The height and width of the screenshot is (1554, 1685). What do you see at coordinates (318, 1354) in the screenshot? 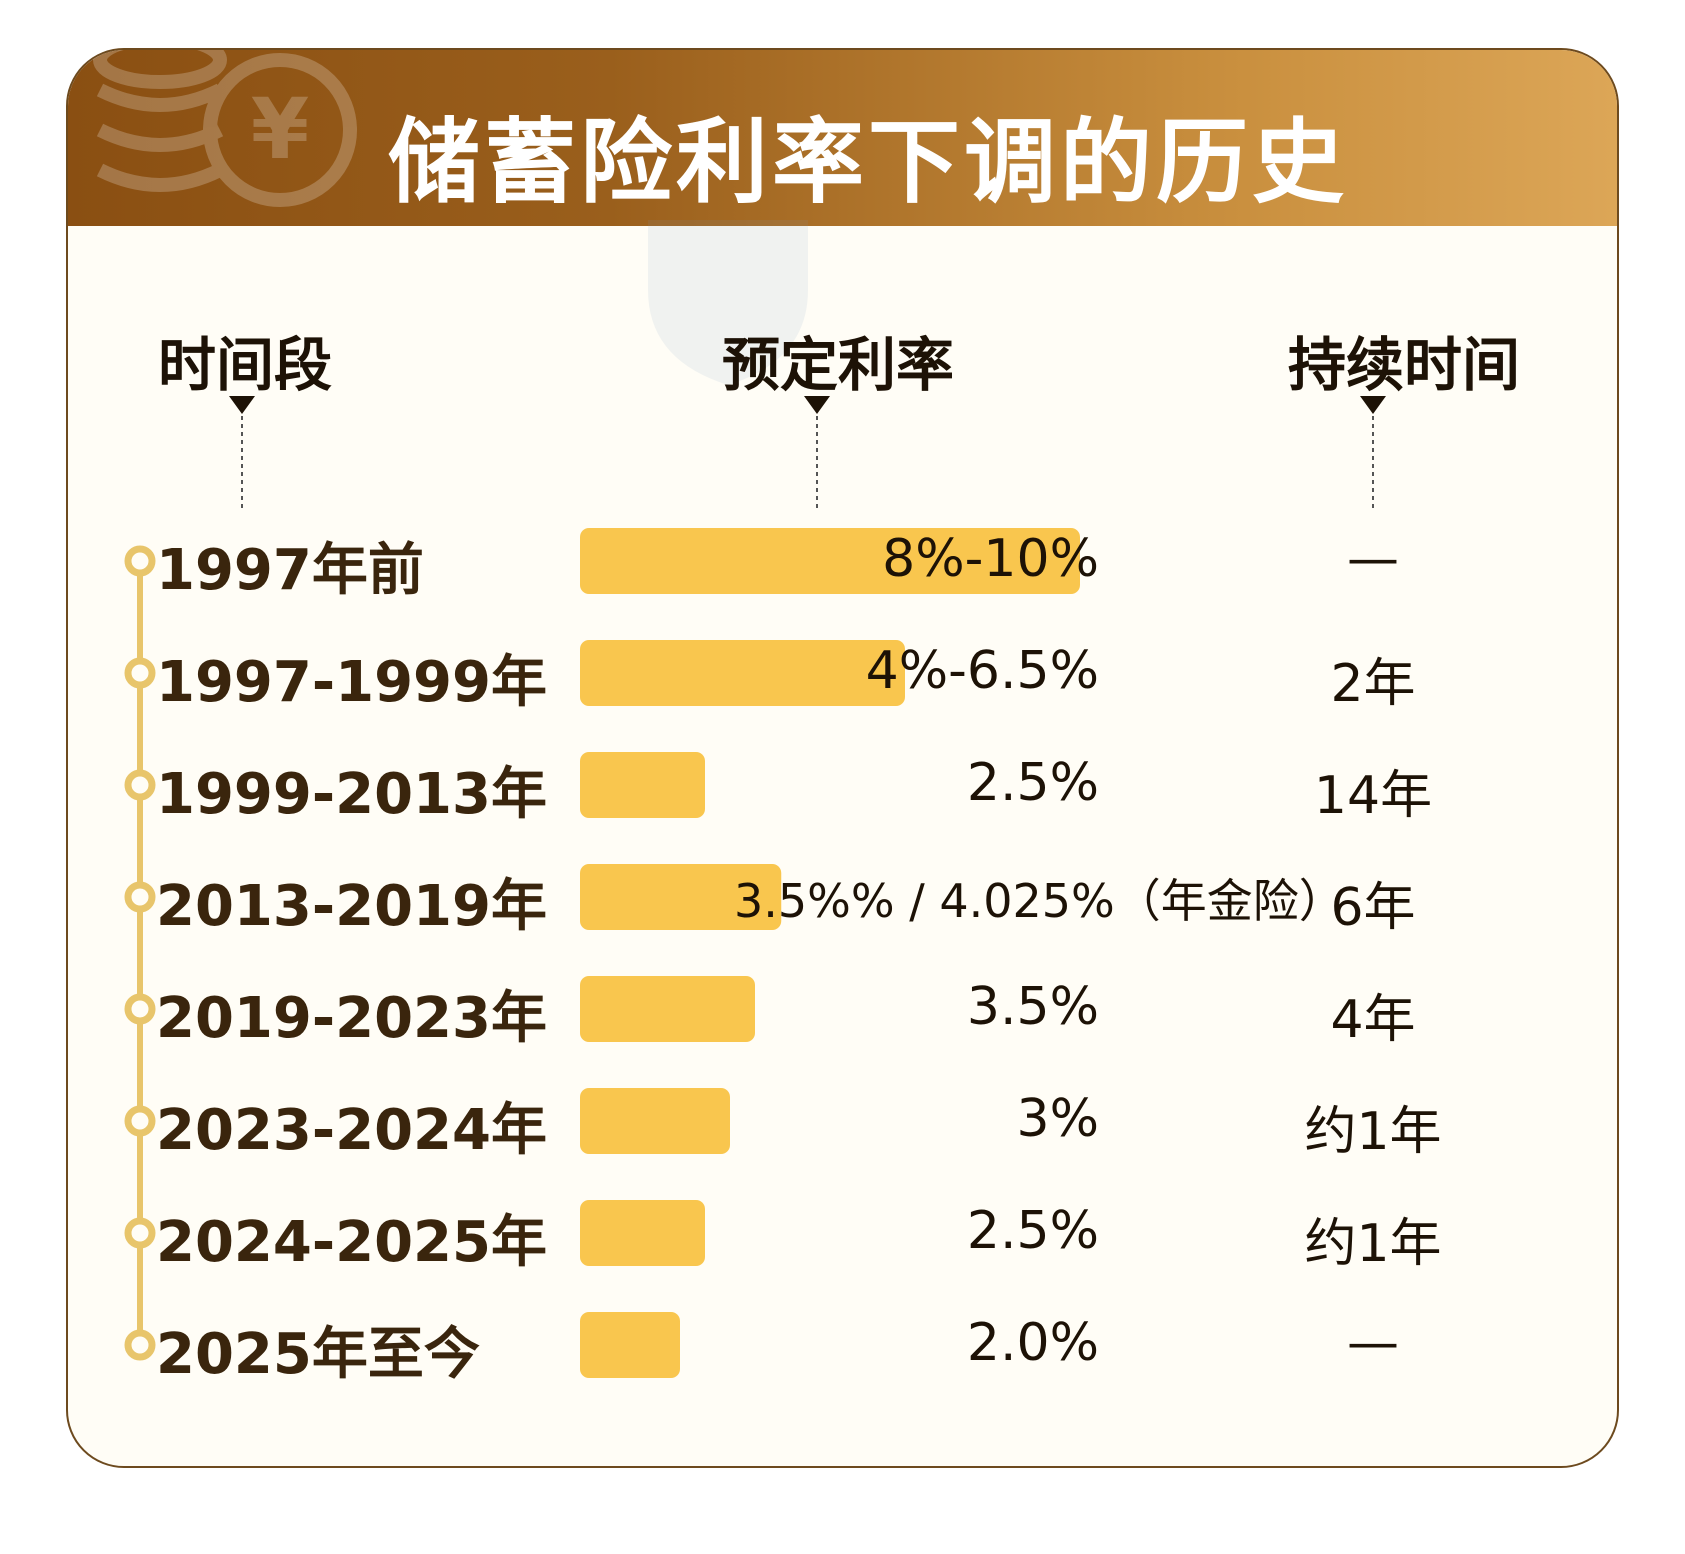
I see `category-label: 2025年至今` at bounding box center [318, 1354].